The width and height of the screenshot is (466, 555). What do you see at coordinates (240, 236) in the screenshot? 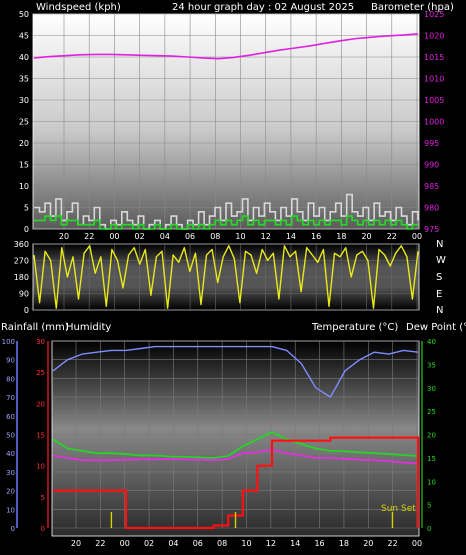
I see `x-tick-label: 10` at bounding box center [240, 236].